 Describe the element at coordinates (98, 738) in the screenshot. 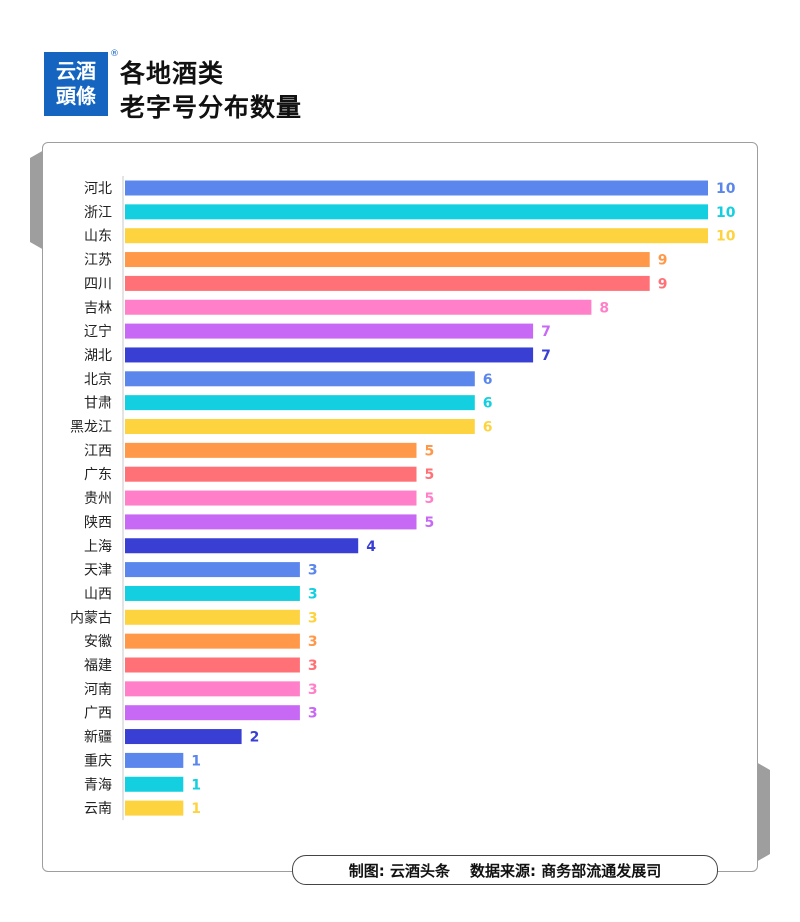

I see `category-label: 新疆` at that location.